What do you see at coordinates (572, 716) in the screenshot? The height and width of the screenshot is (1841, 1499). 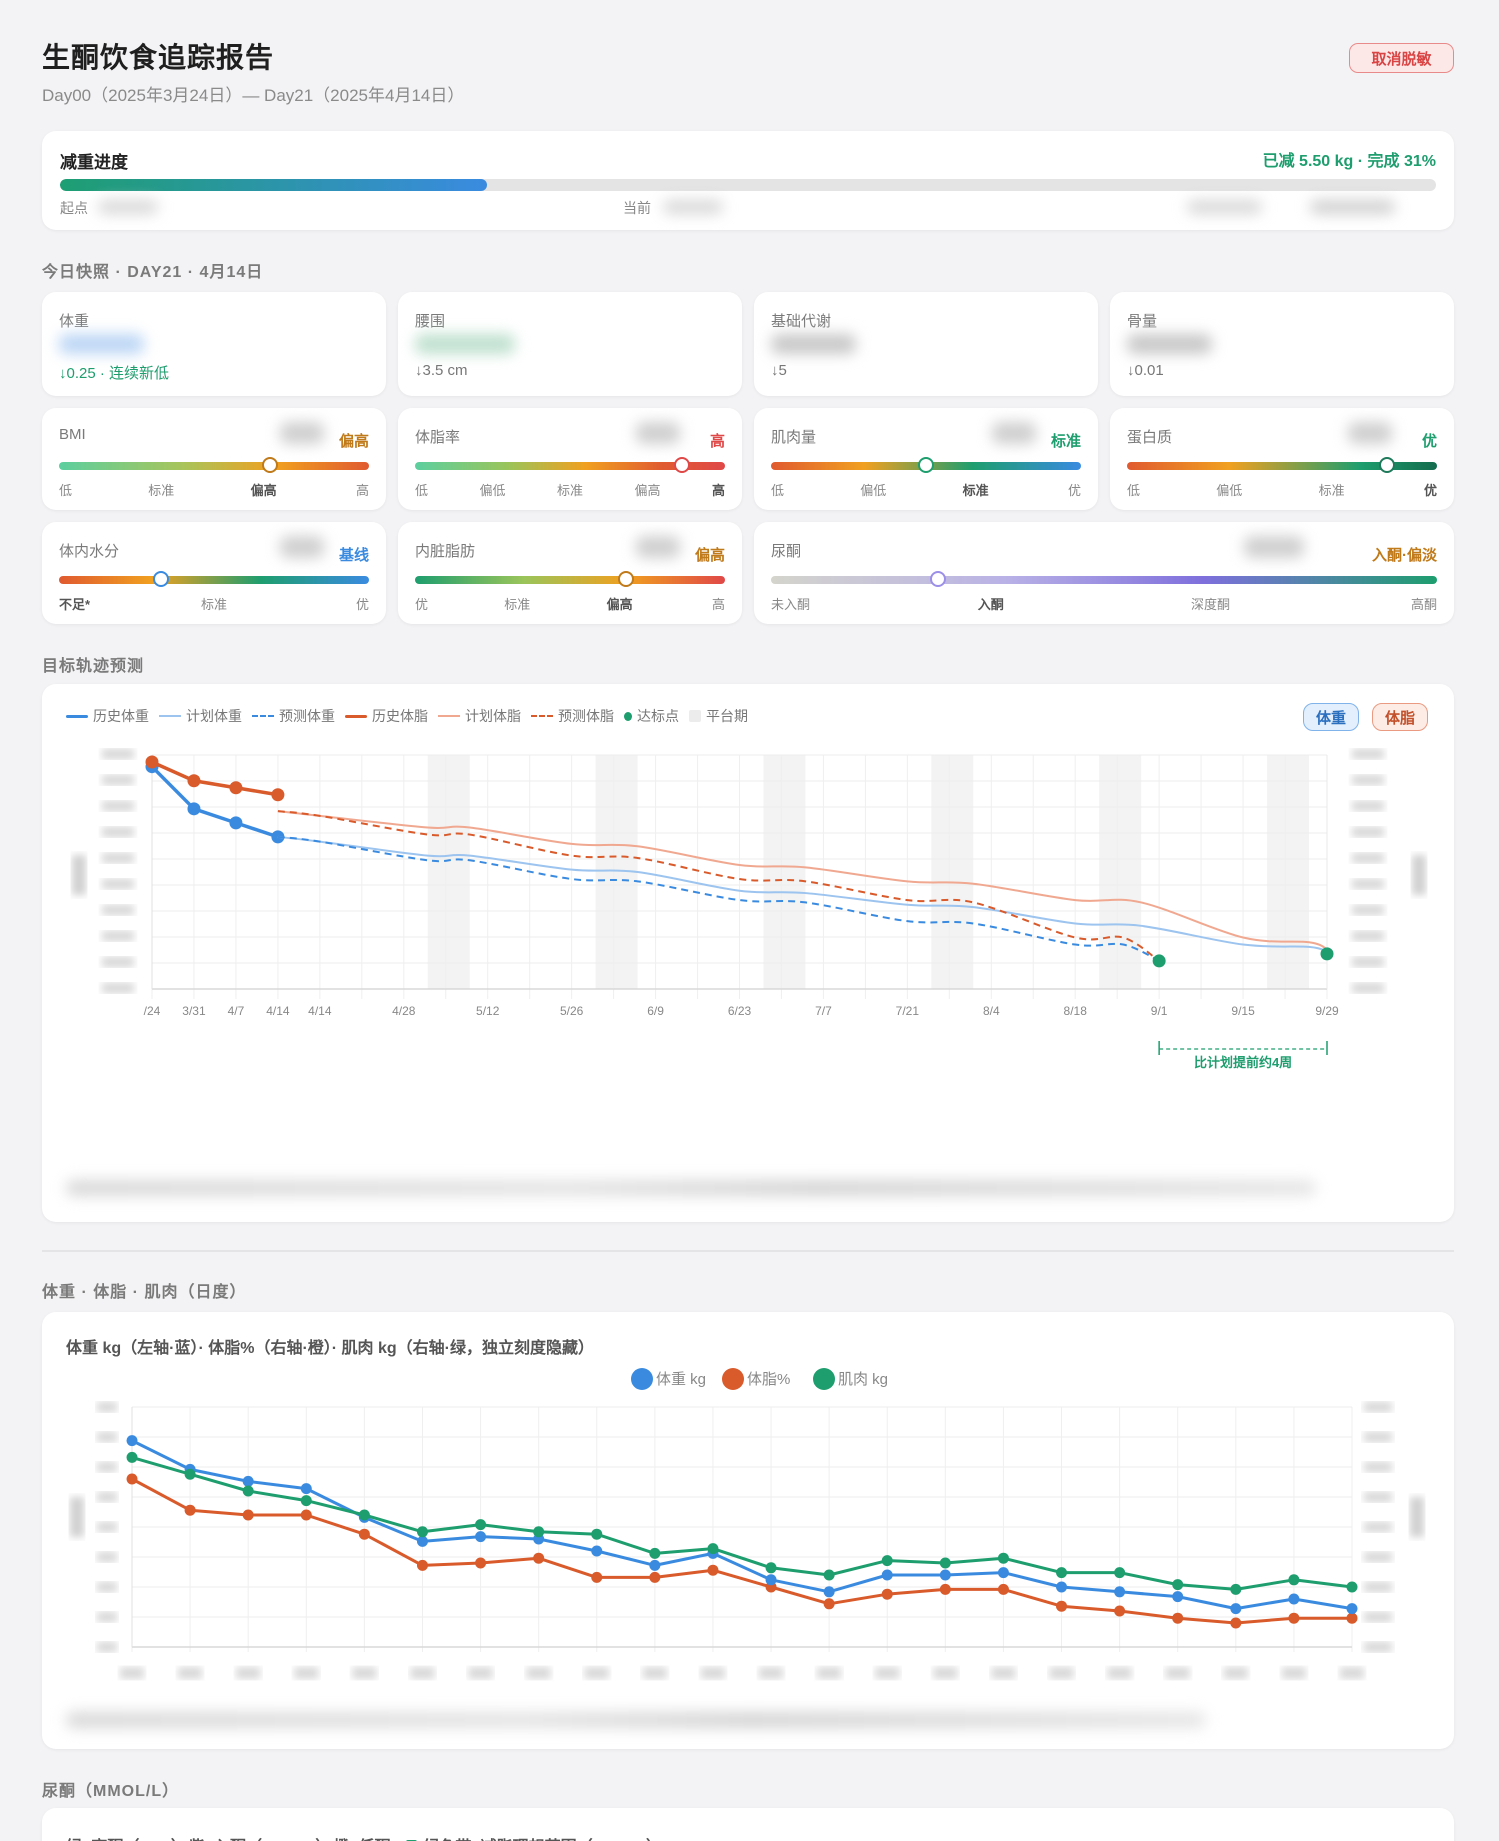 I see `legend-item: 预测体脂` at bounding box center [572, 716].